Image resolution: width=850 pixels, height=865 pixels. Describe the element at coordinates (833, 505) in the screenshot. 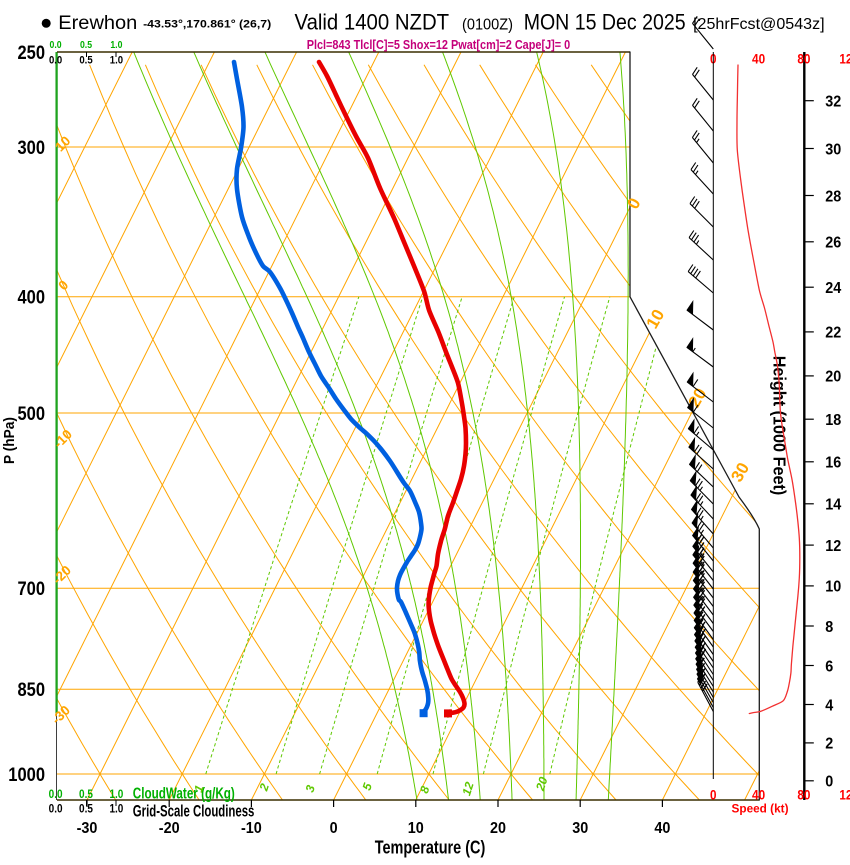

I see `svg-text: 14` at that location.